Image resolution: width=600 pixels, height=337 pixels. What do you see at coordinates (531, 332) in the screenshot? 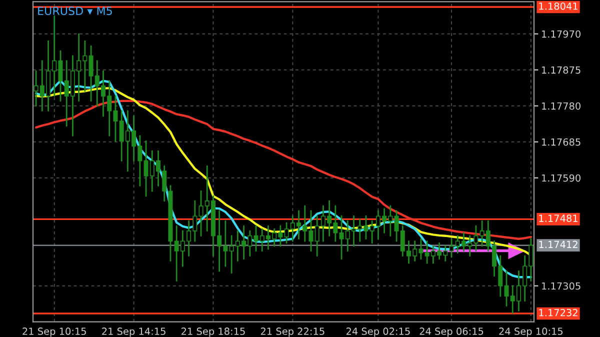
I see `x-tick-label: 24 Sep 10:15` at bounding box center [531, 332].